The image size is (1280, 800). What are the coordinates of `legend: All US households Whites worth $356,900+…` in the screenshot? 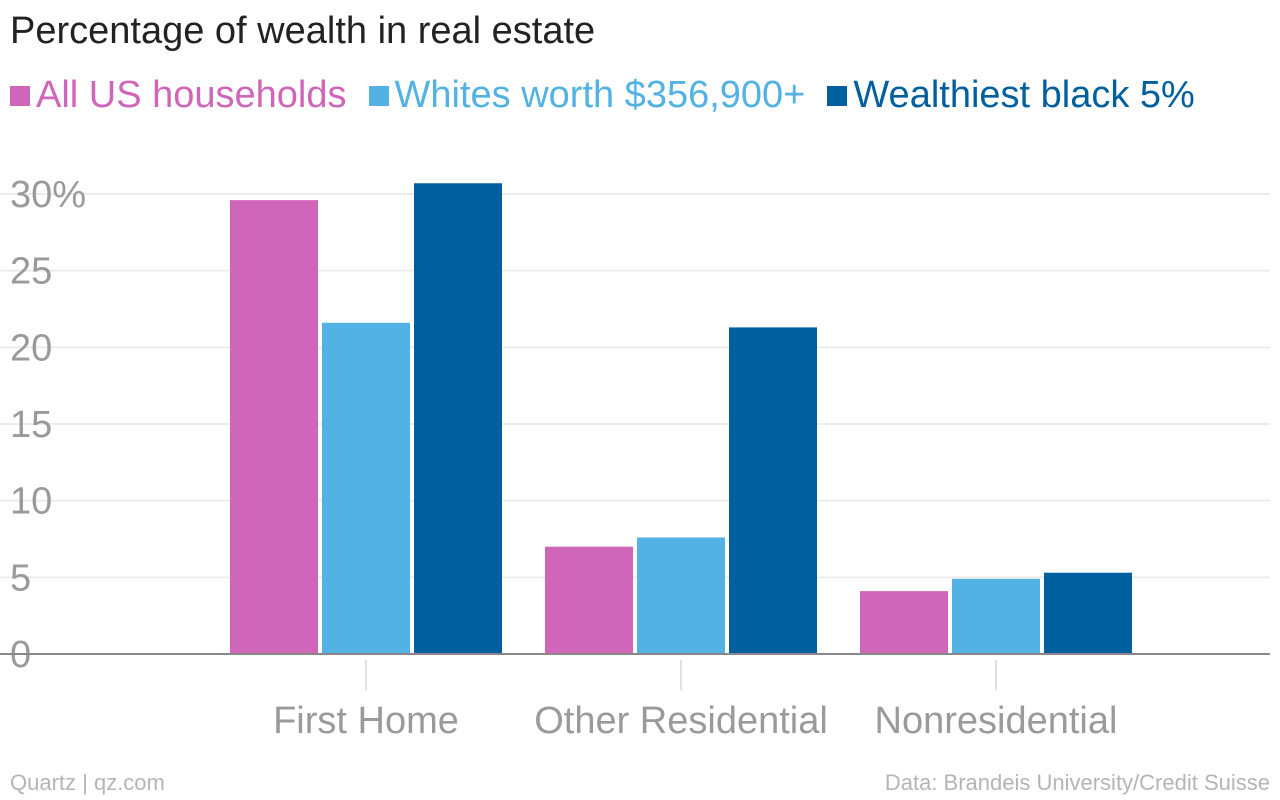 It's located at (613, 95).